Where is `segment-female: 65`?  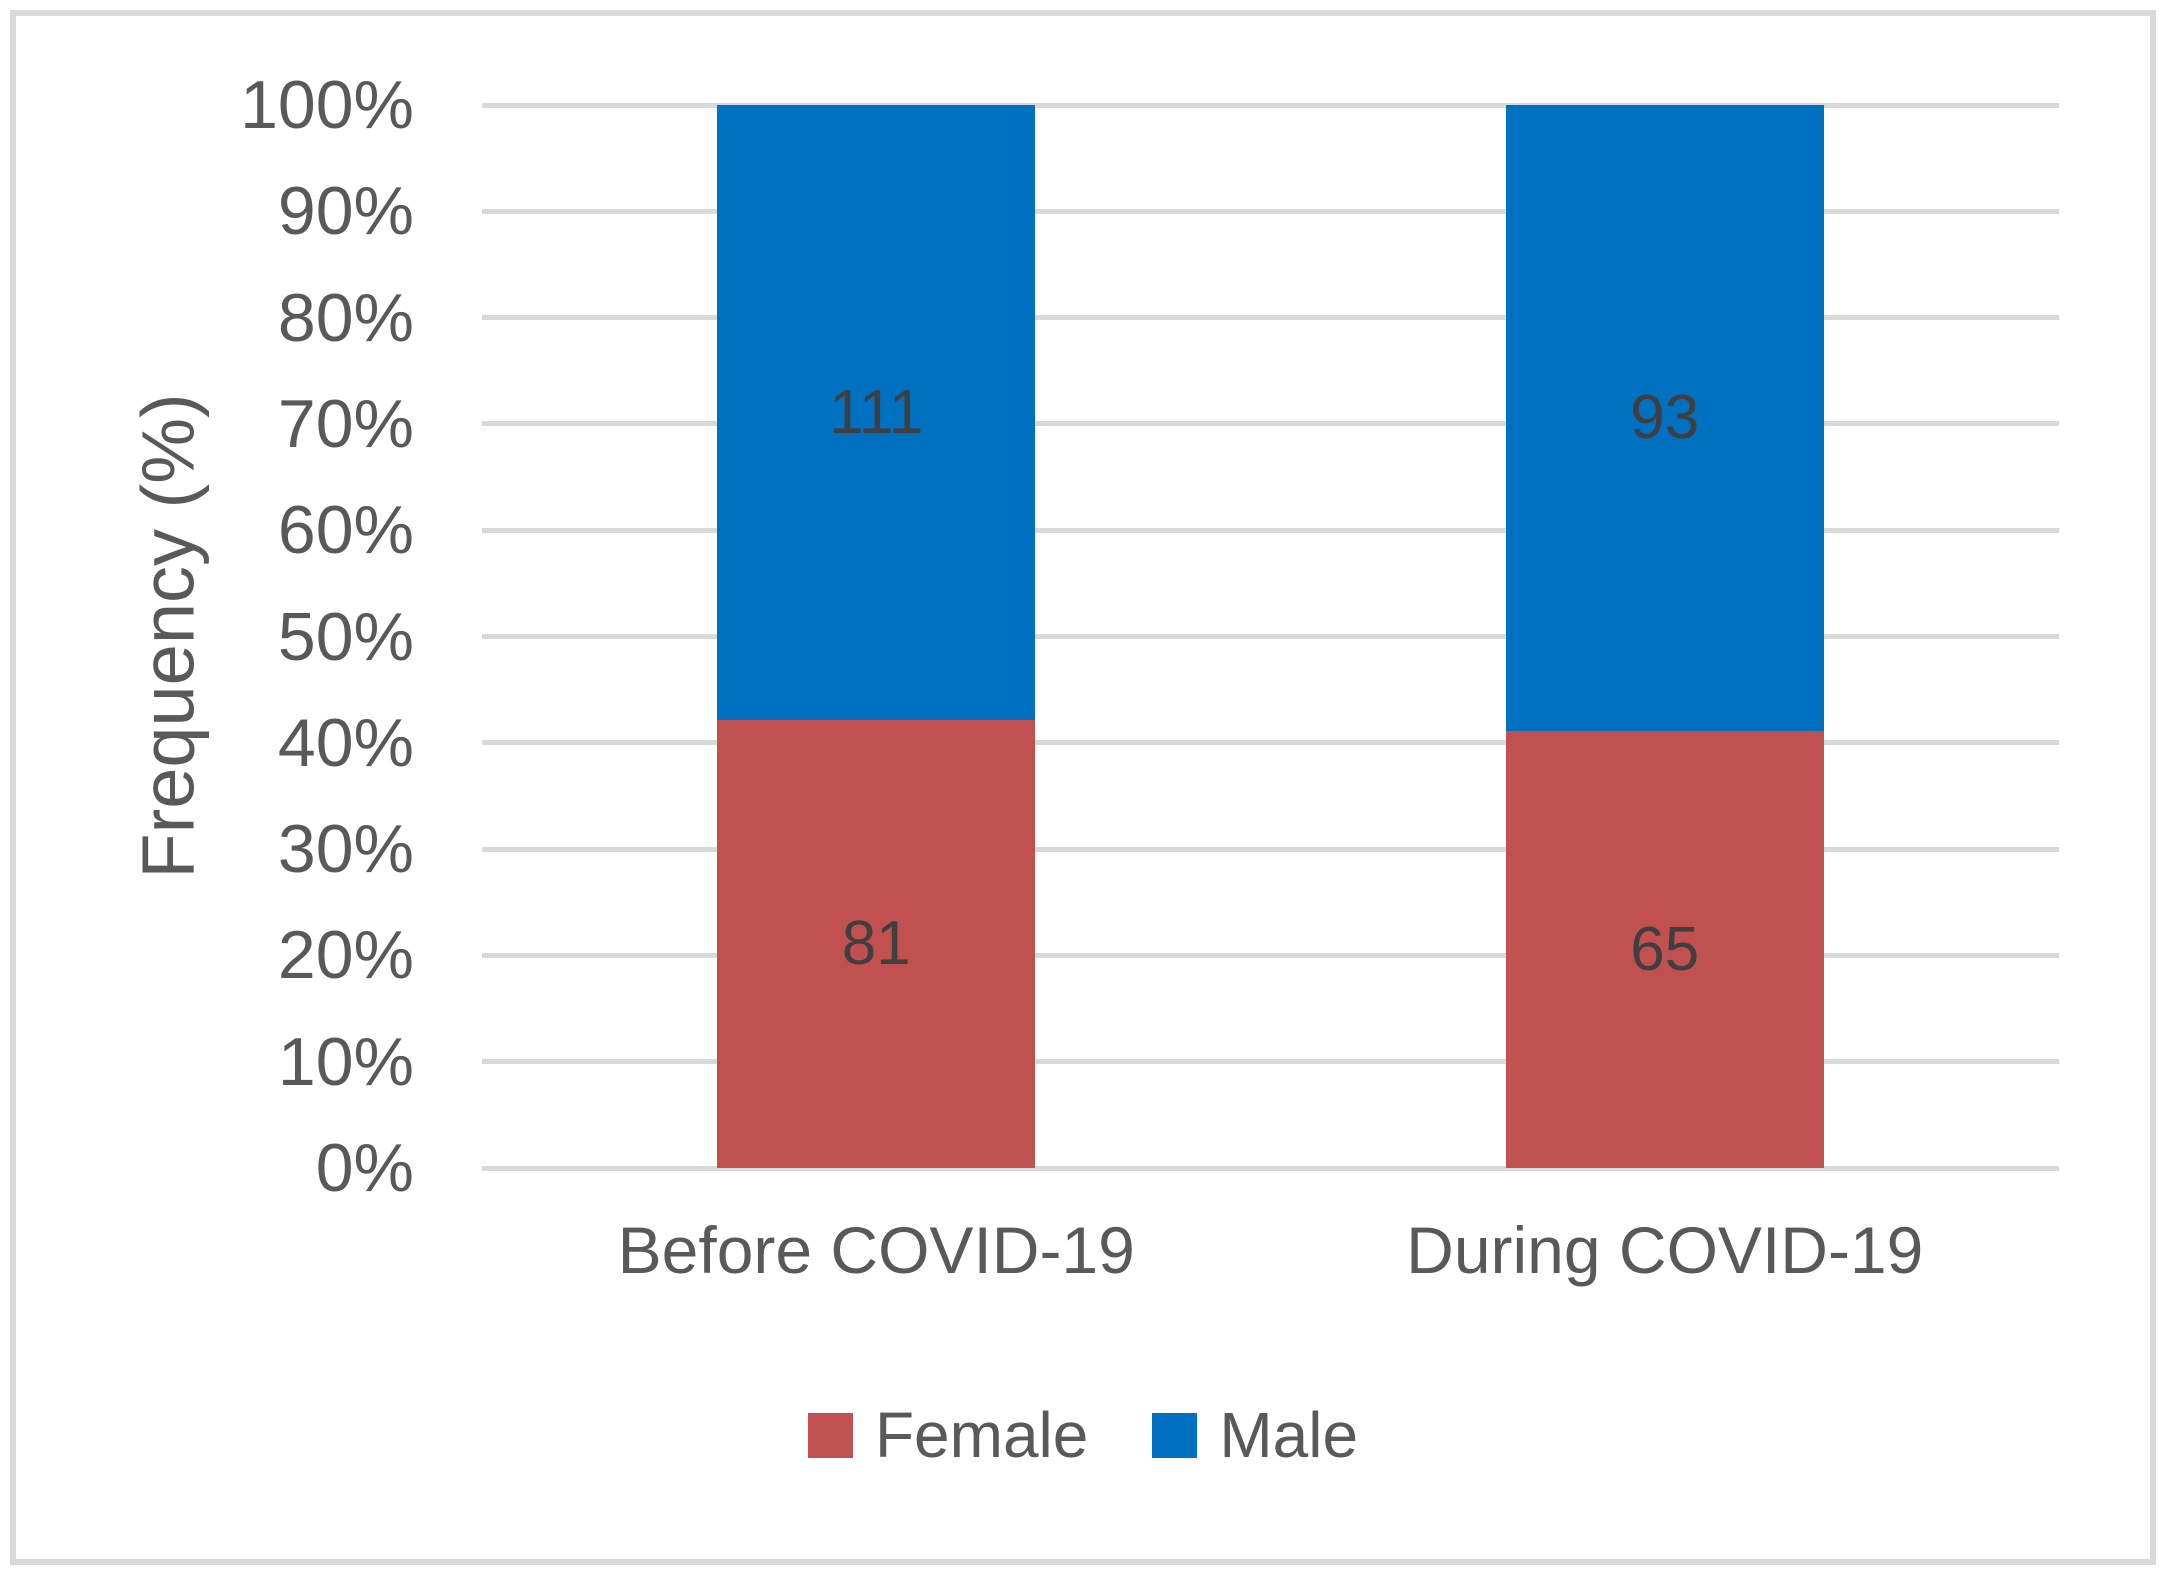
segment-female: 65 is located at coordinates (1664, 949).